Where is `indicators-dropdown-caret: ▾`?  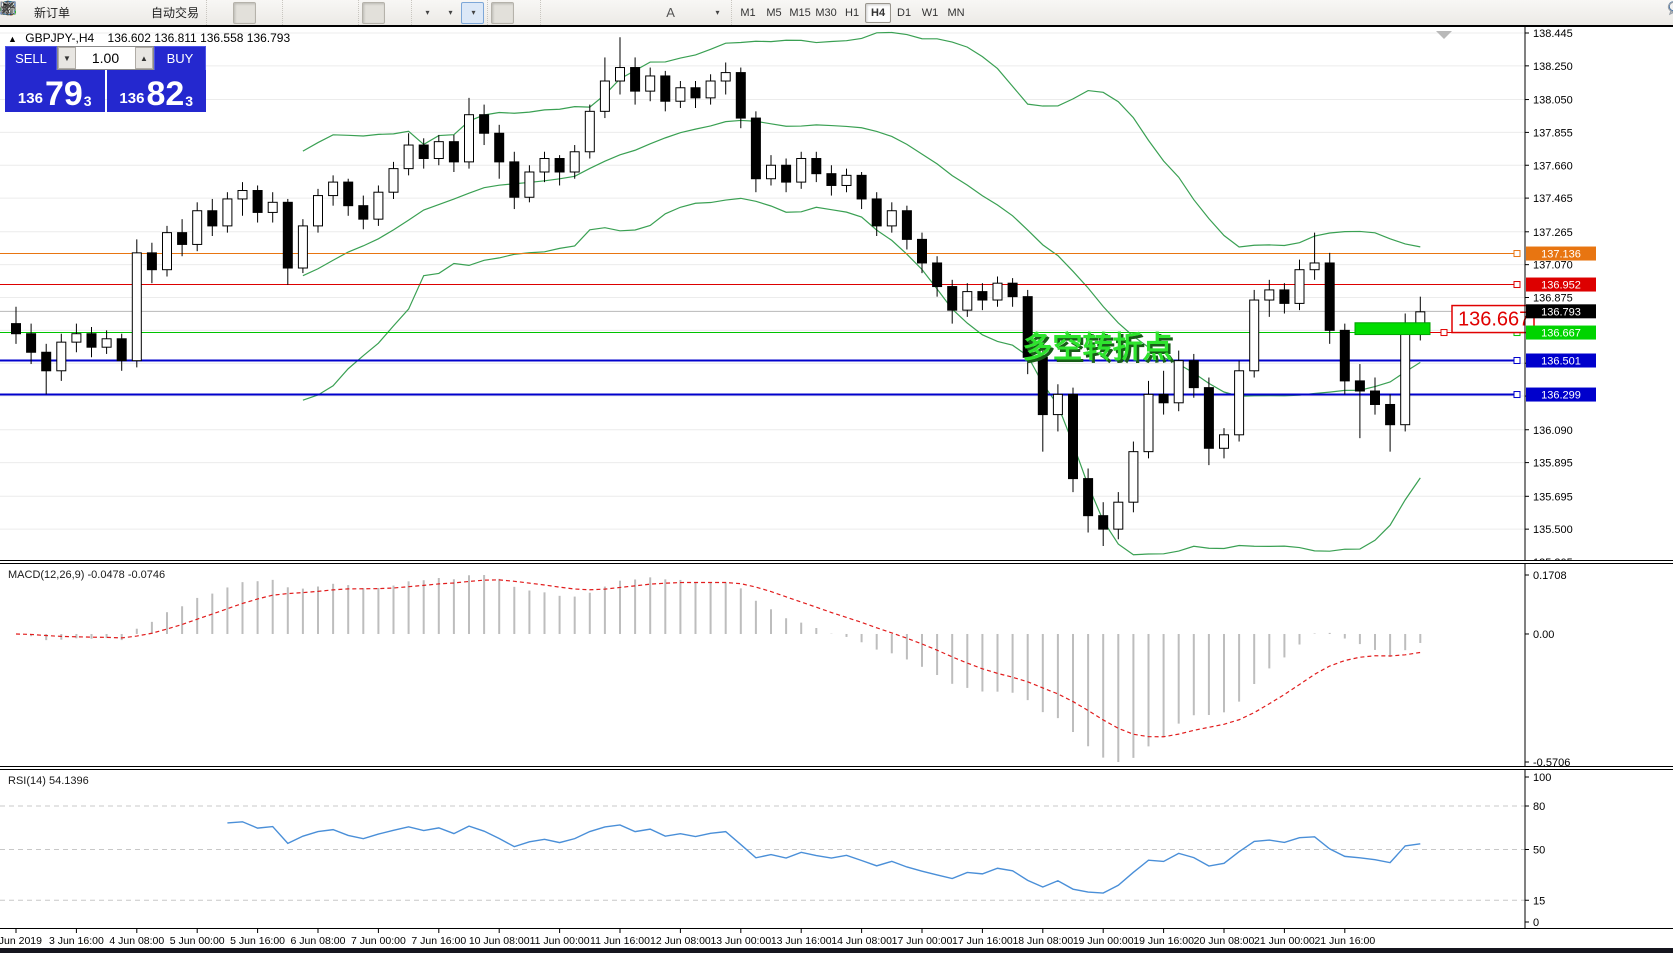
indicators-dropdown-caret: ▾ is located at coordinates (427, 12).